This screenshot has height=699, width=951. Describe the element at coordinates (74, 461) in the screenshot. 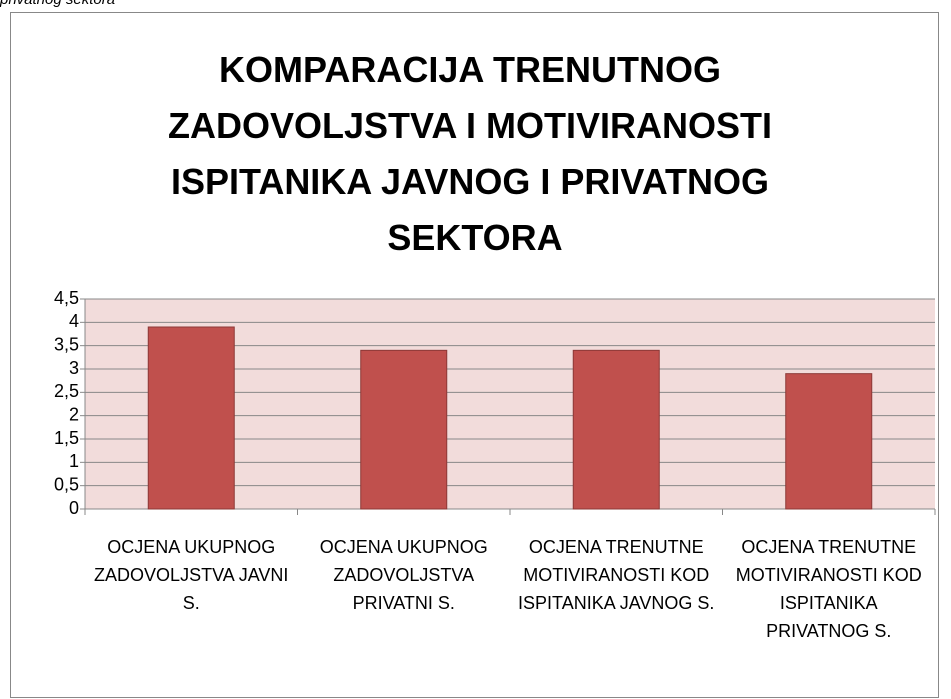

I see `y-tick-label: 1` at that location.